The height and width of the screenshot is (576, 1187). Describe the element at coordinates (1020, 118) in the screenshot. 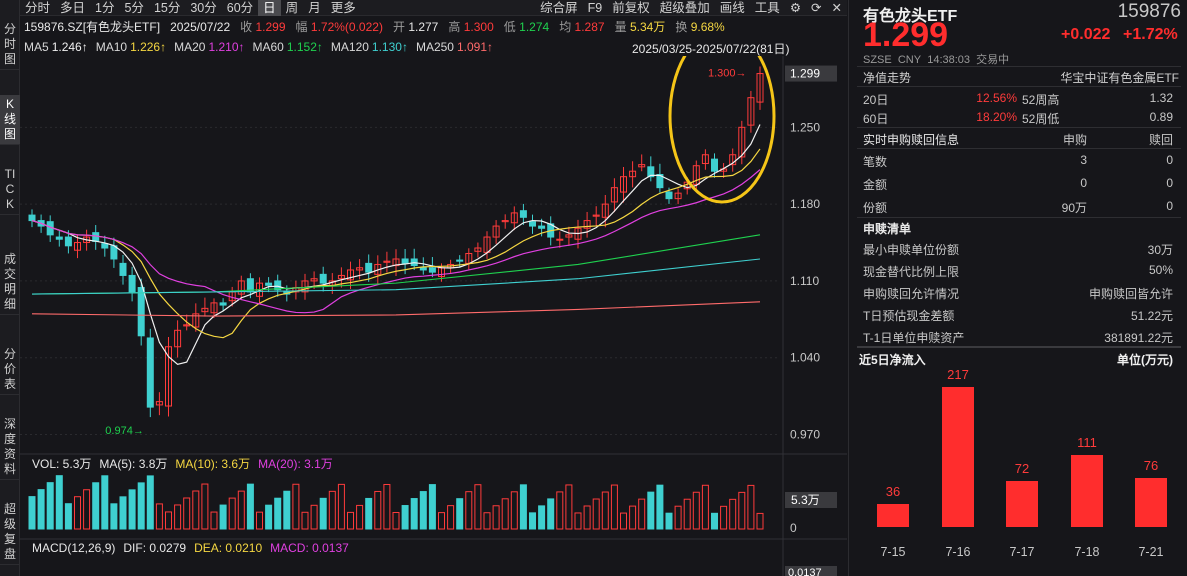

I see `perf-row-60: 60日 18.20% 52周低 0.89` at that location.